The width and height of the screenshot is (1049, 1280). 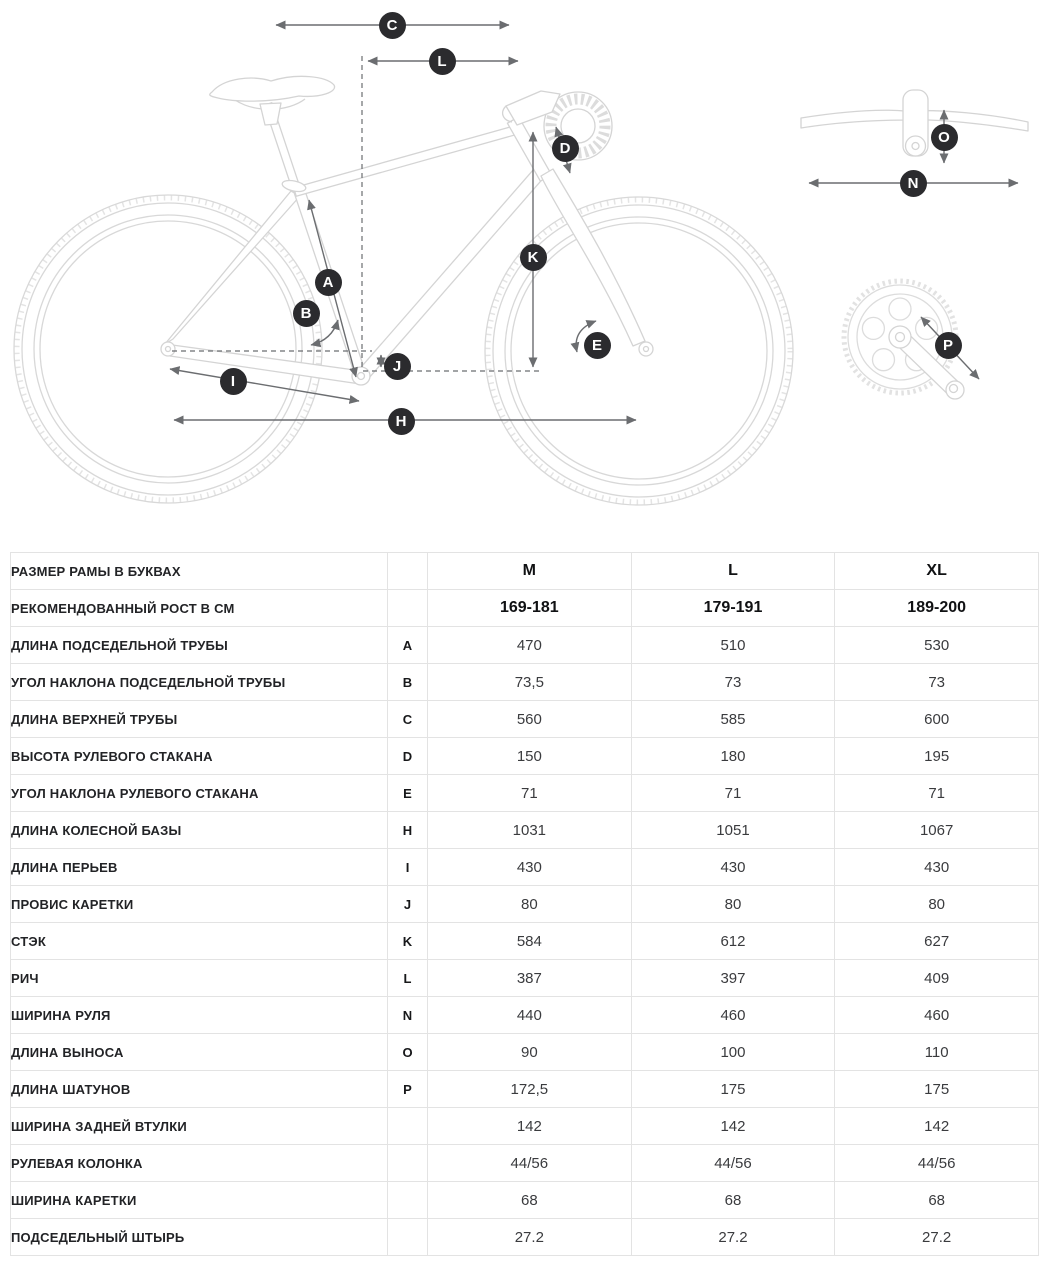 I want to click on dimension-label-N: N, so click(x=913, y=183).